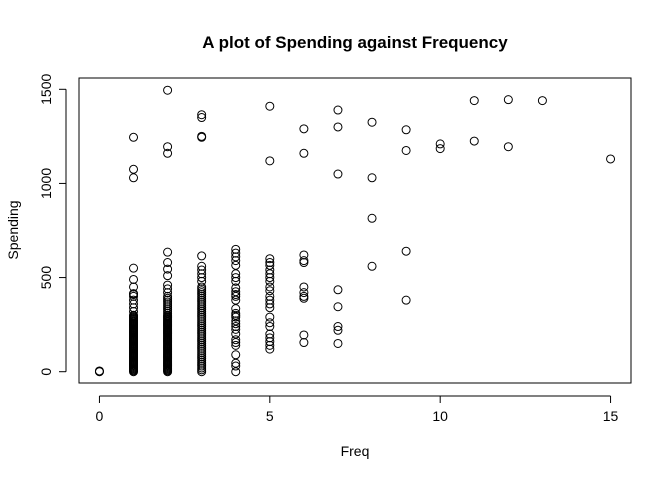 The image size is (672, 480). Describe the element at coordinates (355, 42) in the screenshot. I see `chart-title: A plot of Spending against Frequency` at that location.